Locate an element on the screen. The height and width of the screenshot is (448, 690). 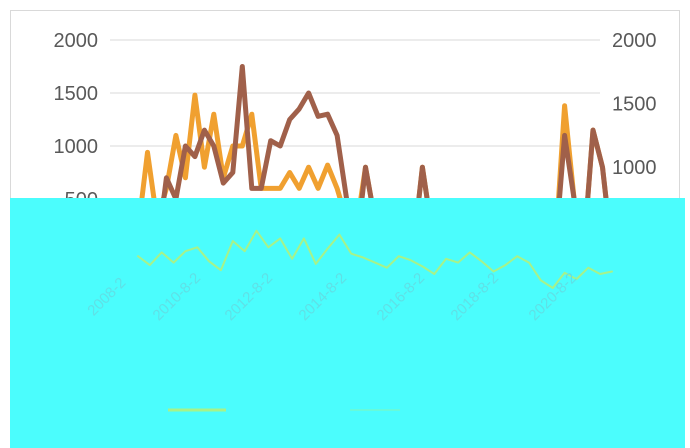
overlay-series is located at coordinates (375, 259).